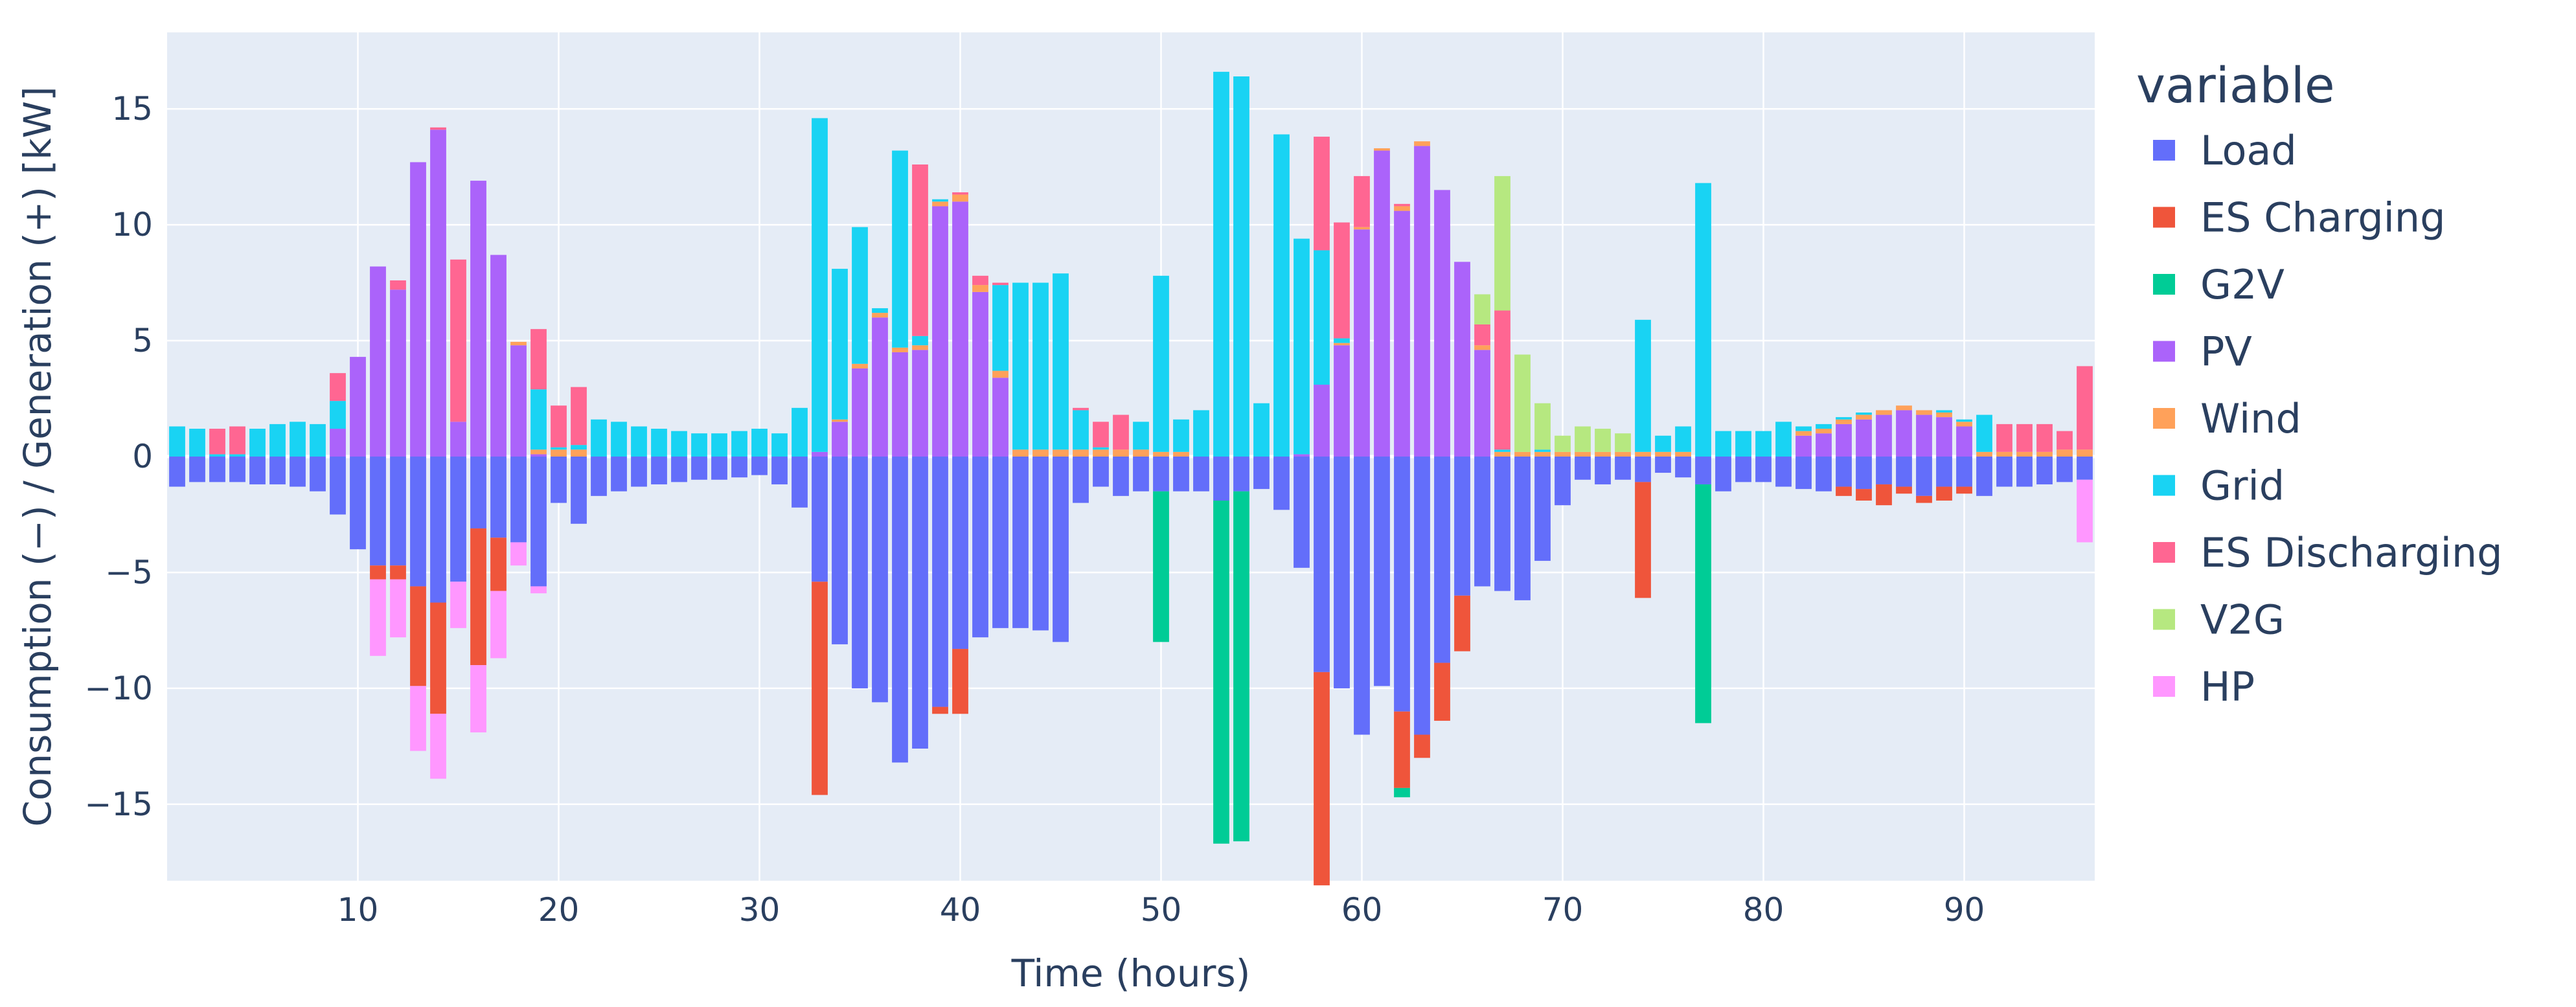 This screenshot has width=2576, height=1007. Describe the element at coordinates (2228, 686) in the screenshot. I see `legend-label: HP` at that location.